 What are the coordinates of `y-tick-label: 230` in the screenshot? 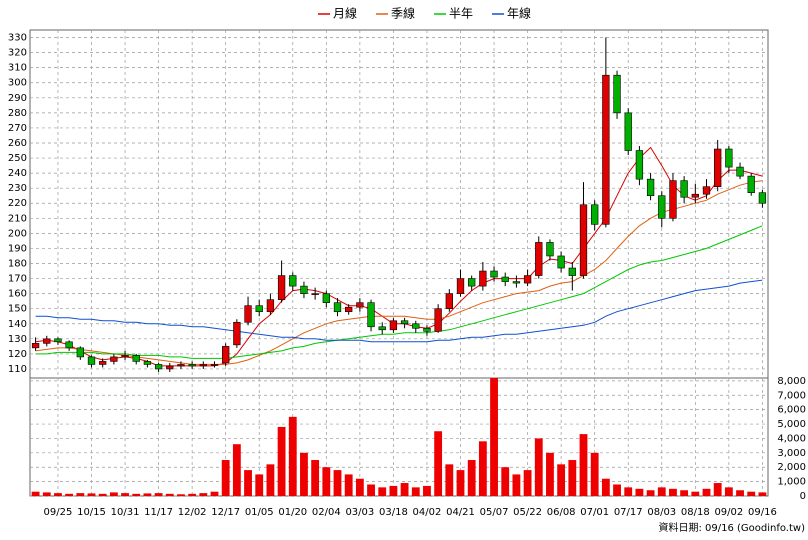 It's located at (17, 188).